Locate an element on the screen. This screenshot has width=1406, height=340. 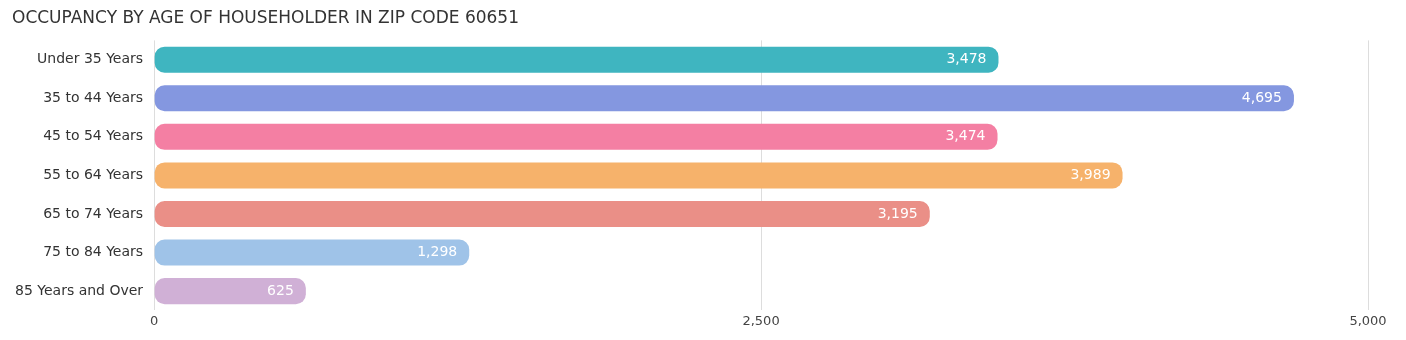
y-tick-label: 75 to 84 Years is located at coordinates (93, 251).